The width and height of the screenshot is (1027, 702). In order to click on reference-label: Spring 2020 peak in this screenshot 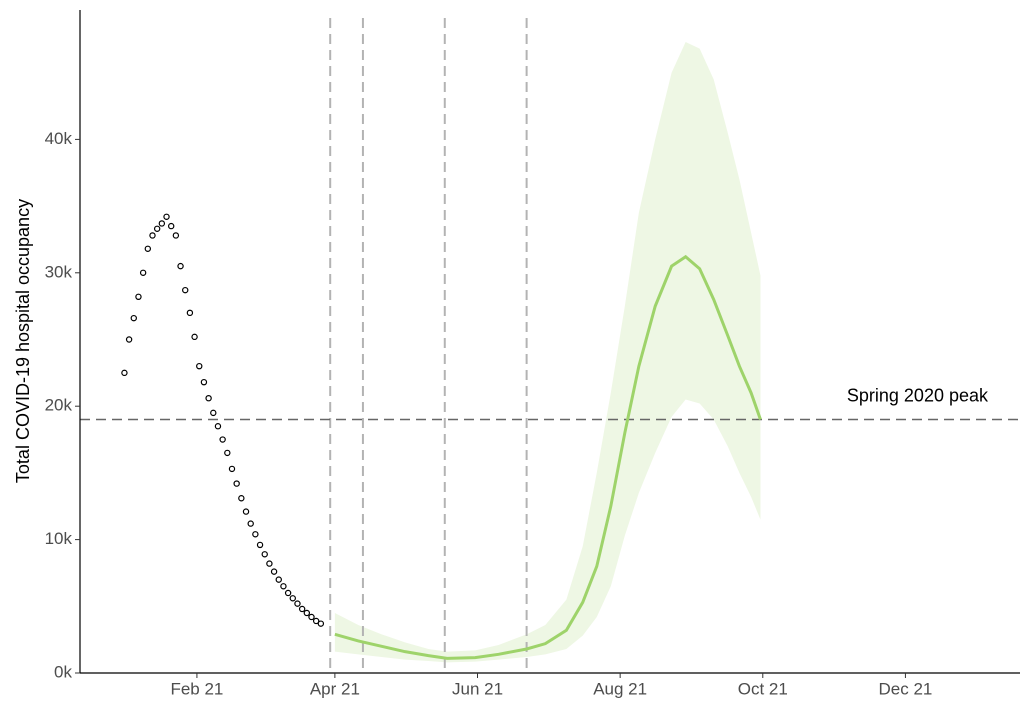, I will do `click(918, 395)`.